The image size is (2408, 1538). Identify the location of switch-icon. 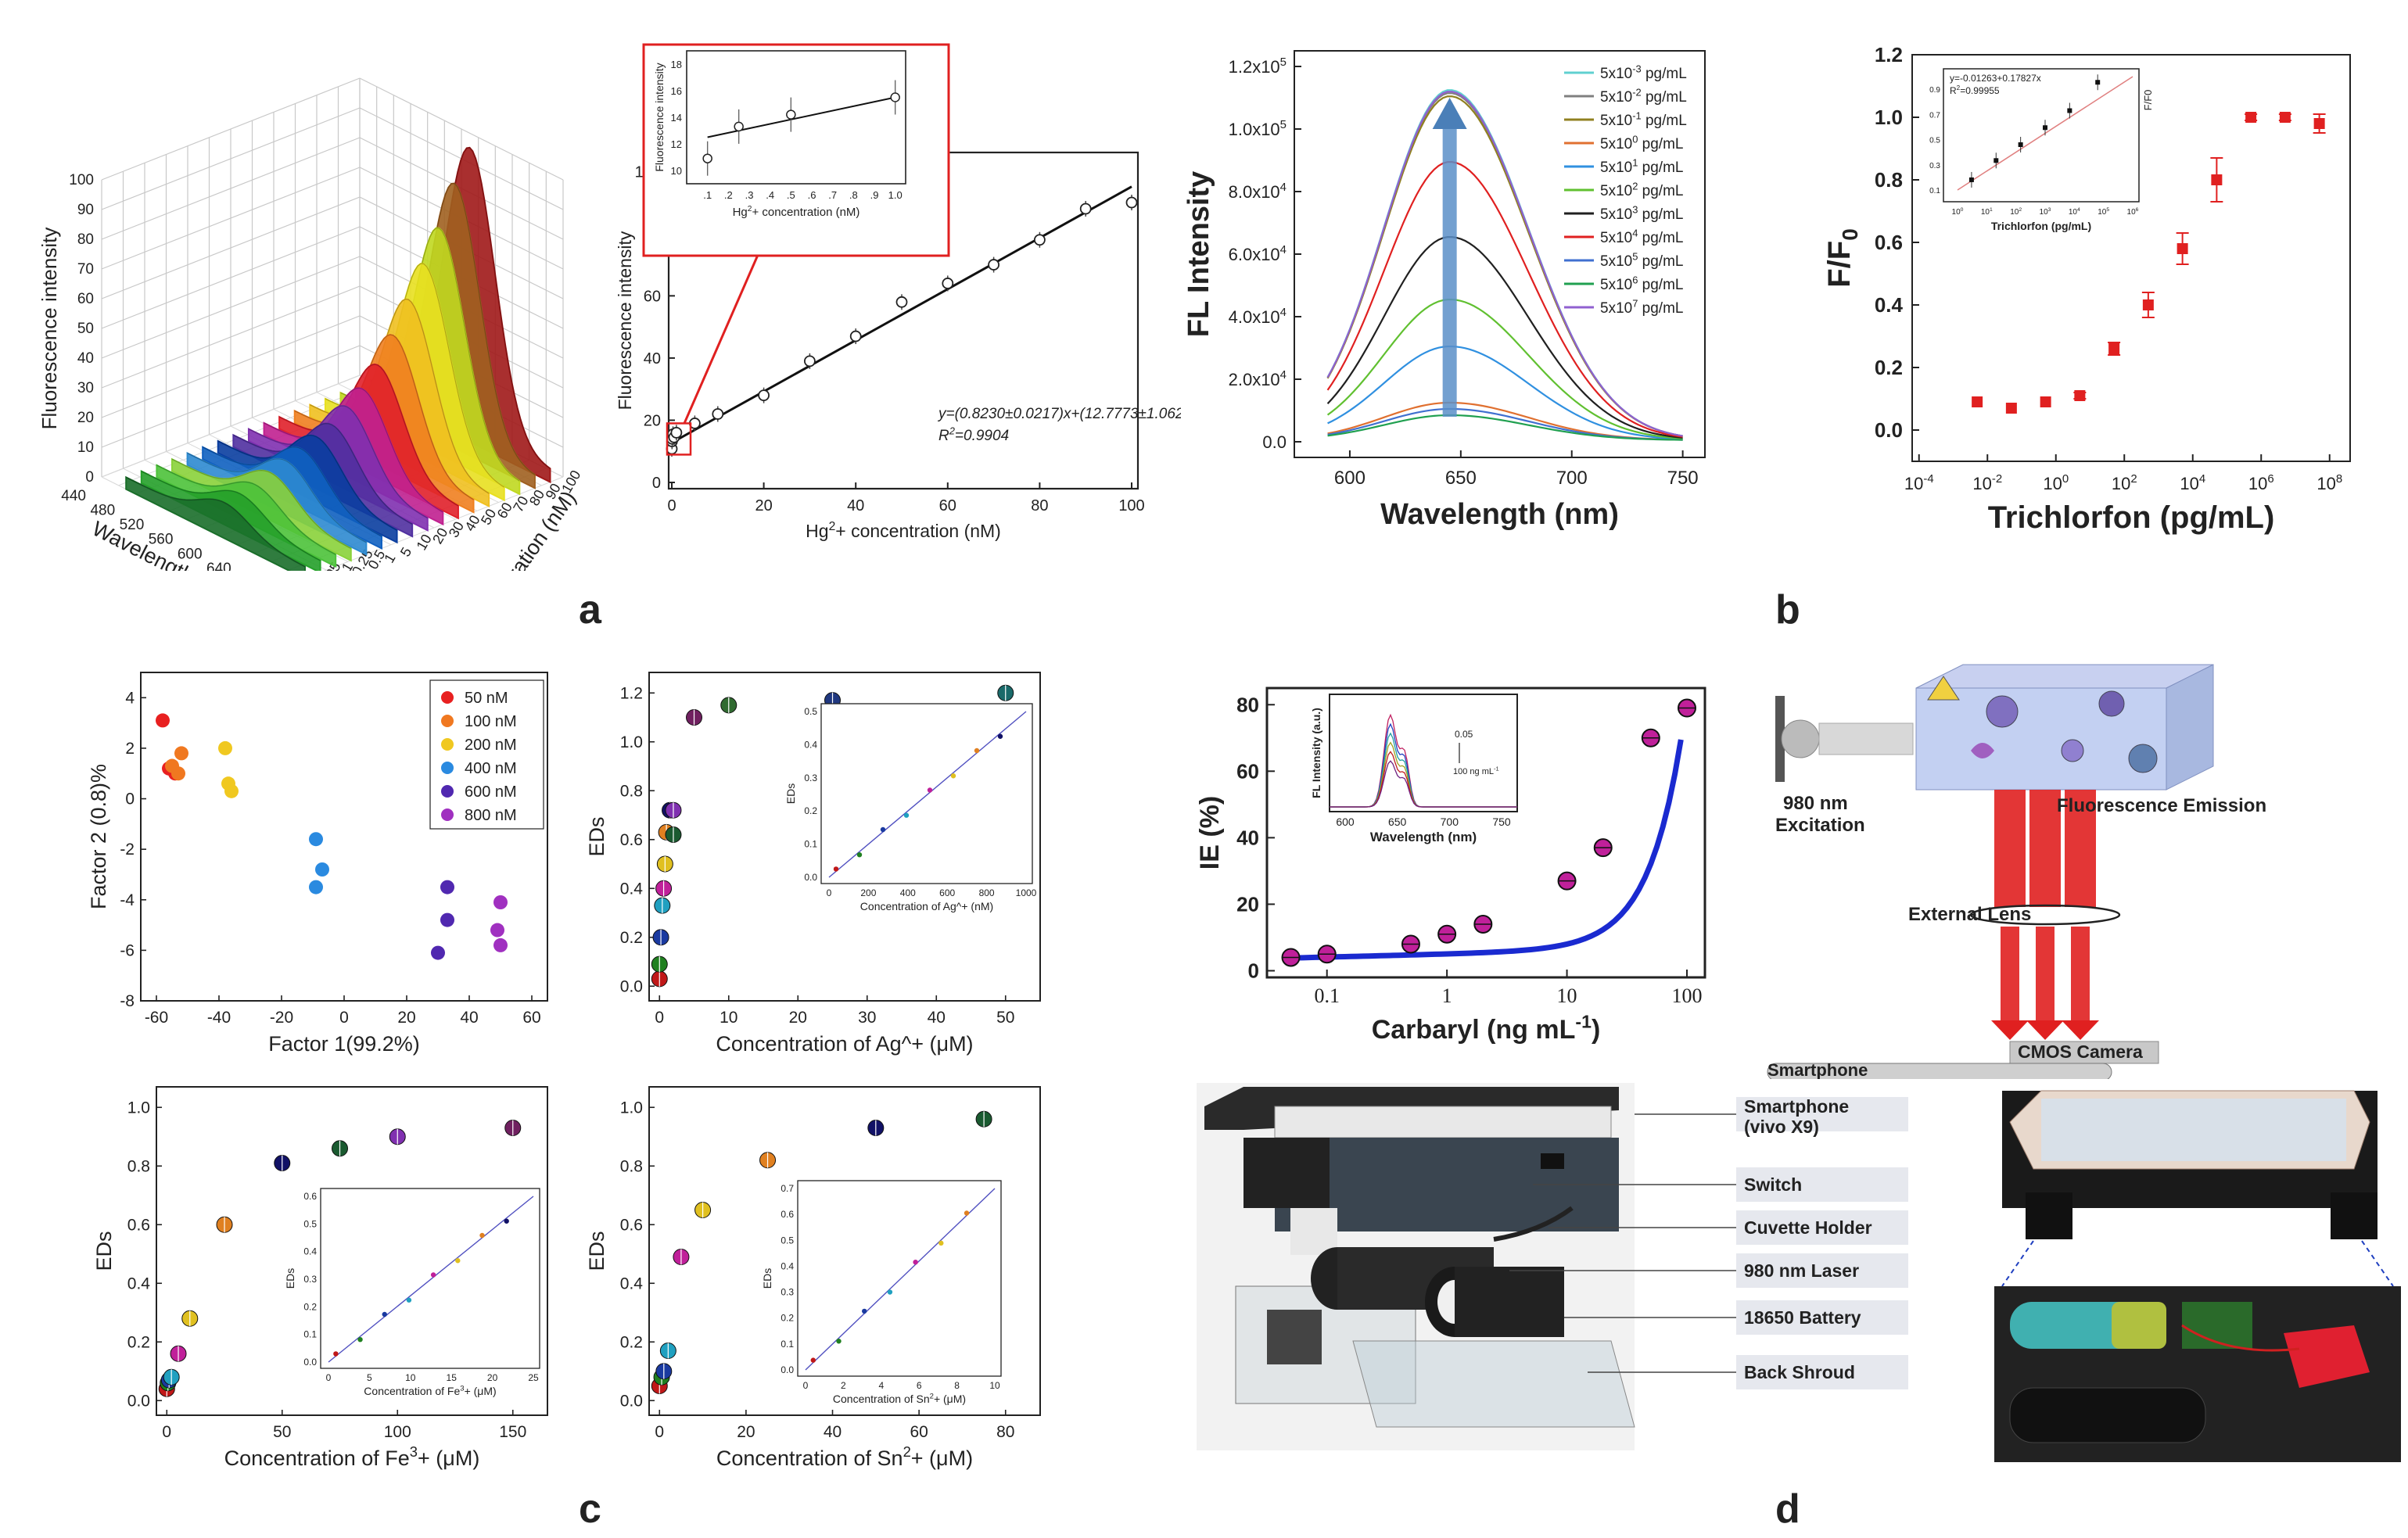
(1552, 1161).